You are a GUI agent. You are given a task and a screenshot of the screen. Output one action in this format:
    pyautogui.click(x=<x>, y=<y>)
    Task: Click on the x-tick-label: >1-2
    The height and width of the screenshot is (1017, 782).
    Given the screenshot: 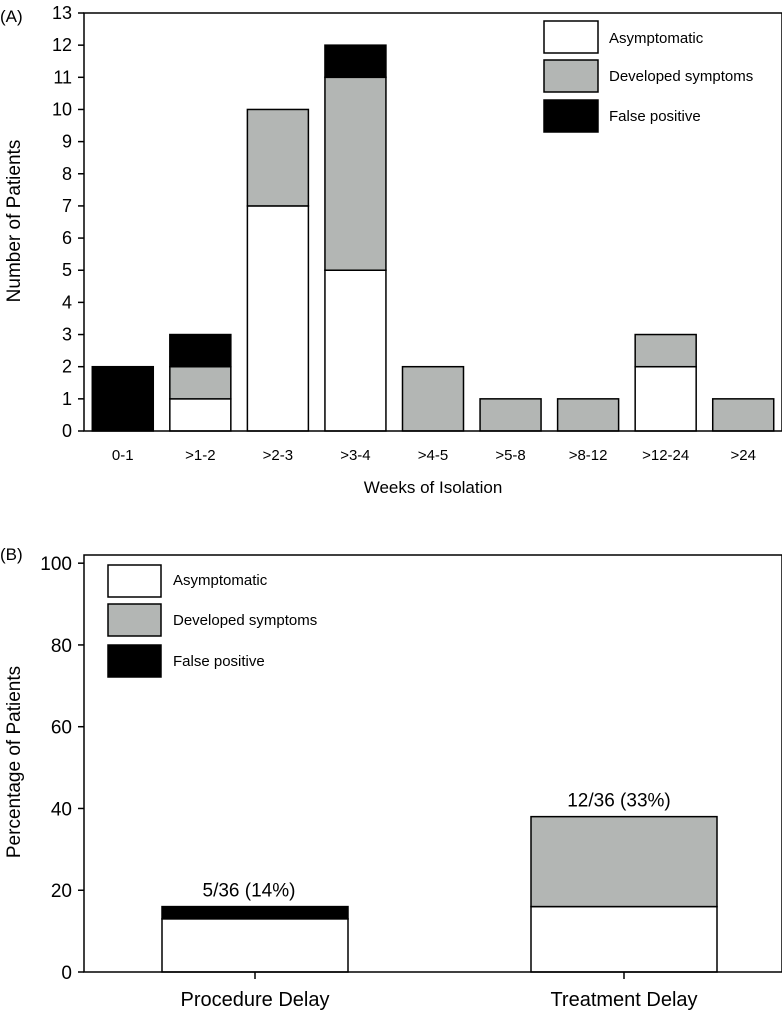 What is the action you would take?
    pyautogui.click(x=200, y=455)
    